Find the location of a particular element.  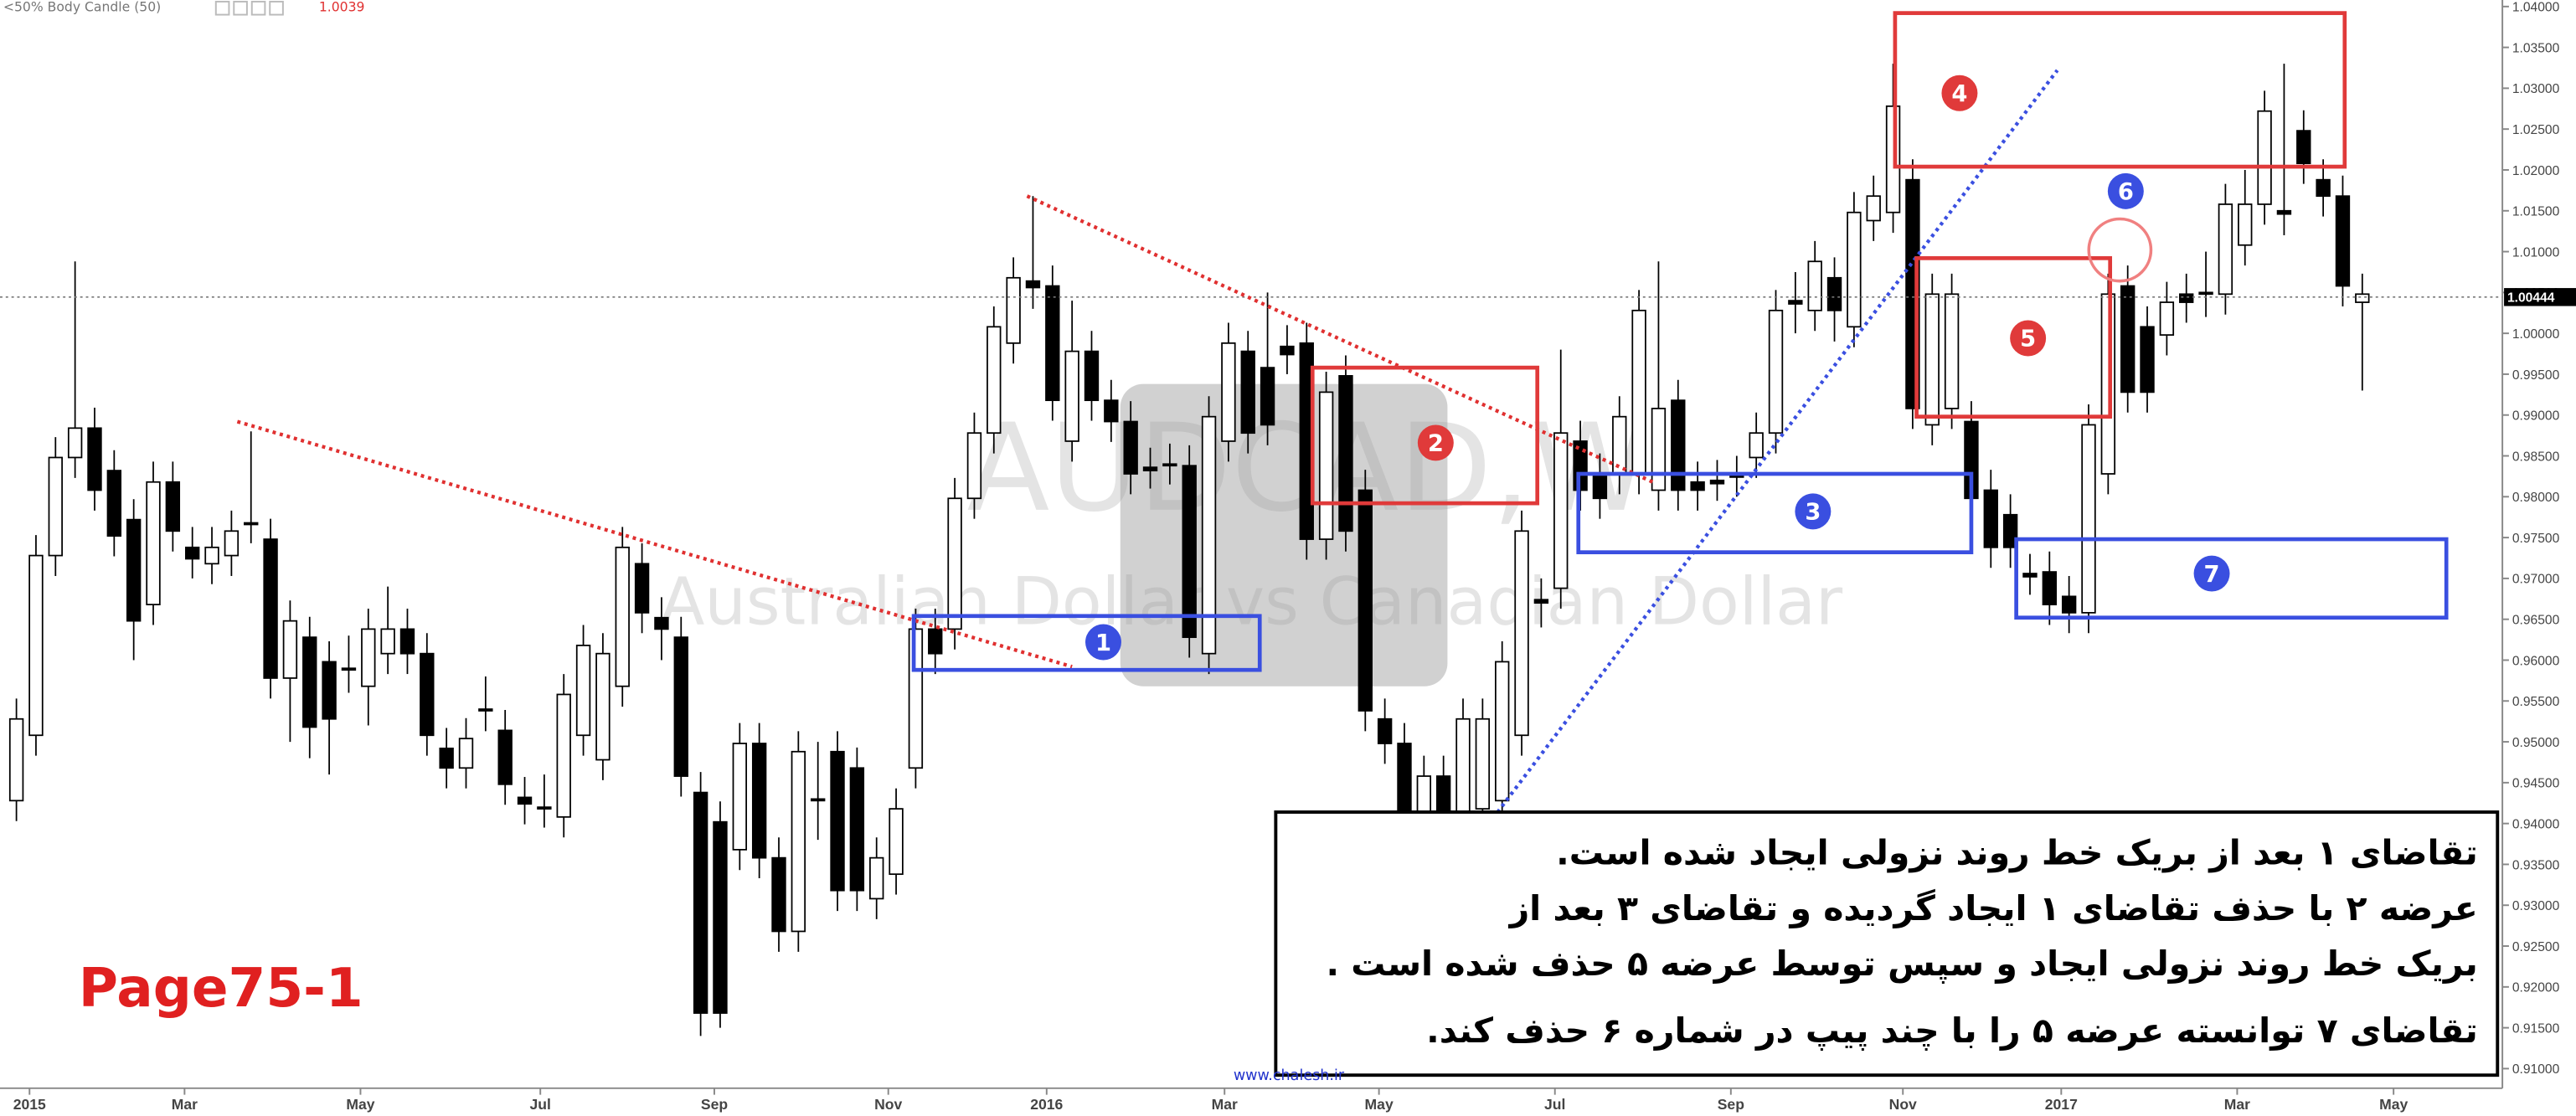

y-tick-label: 1.04000 is located at coordinates (2536, 8).